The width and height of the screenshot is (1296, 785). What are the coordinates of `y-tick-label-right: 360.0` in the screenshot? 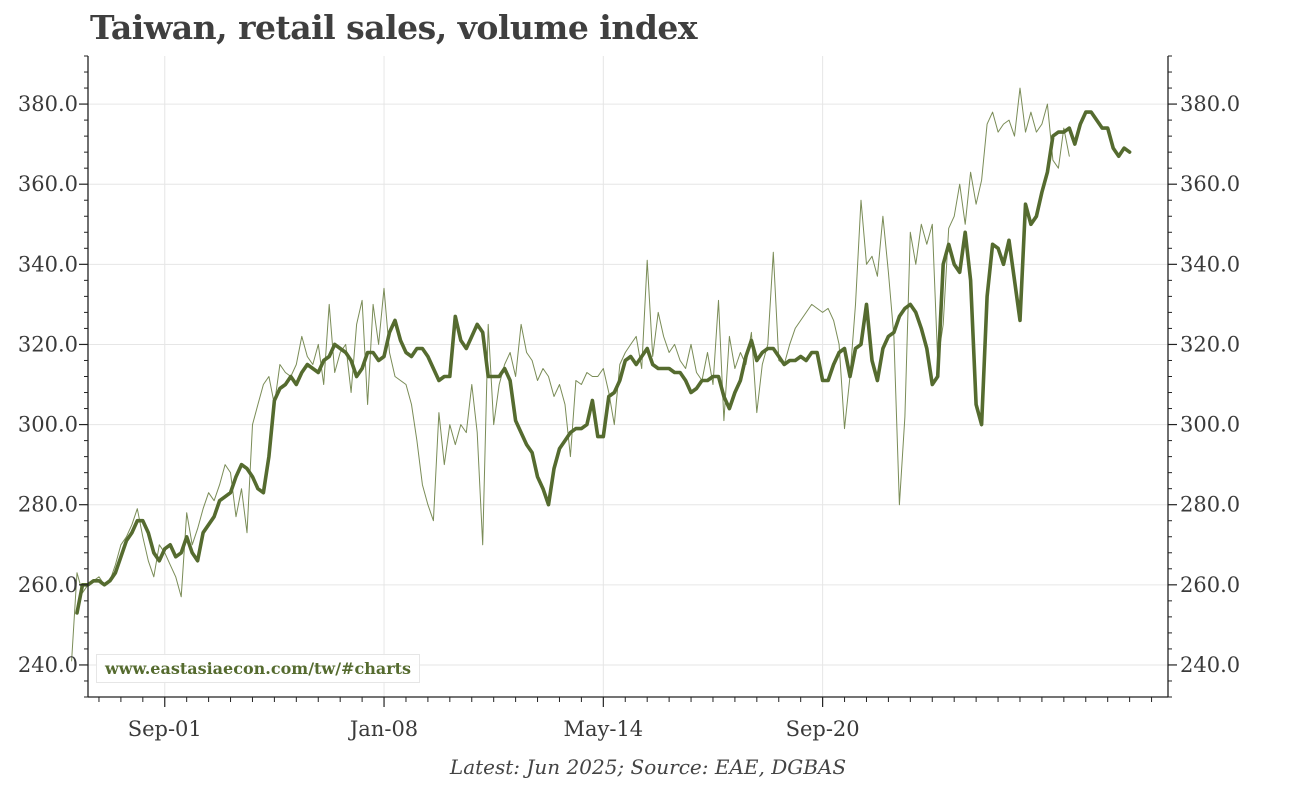 It's located at (1210, 184).